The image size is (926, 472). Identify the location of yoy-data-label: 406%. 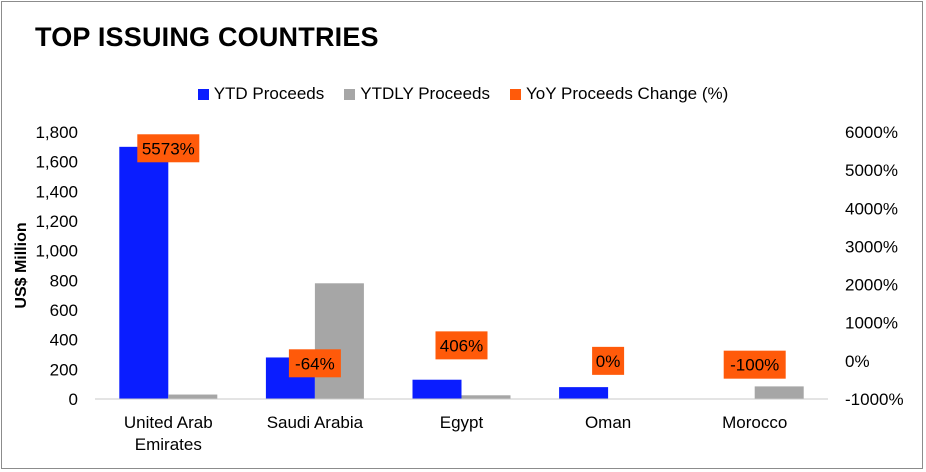
(461, 345).